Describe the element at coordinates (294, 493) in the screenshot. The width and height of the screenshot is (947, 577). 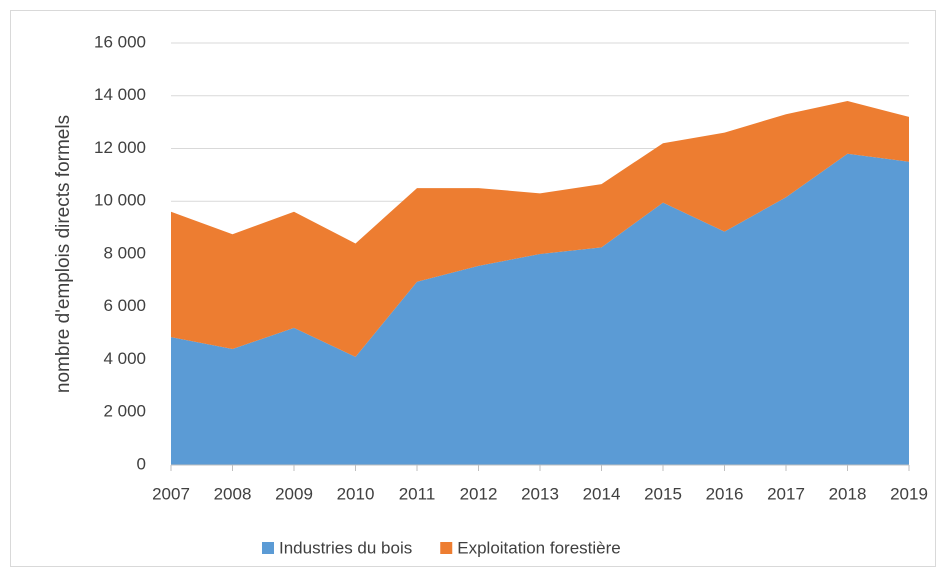
I see `x-tick-label: 2009` at that location.